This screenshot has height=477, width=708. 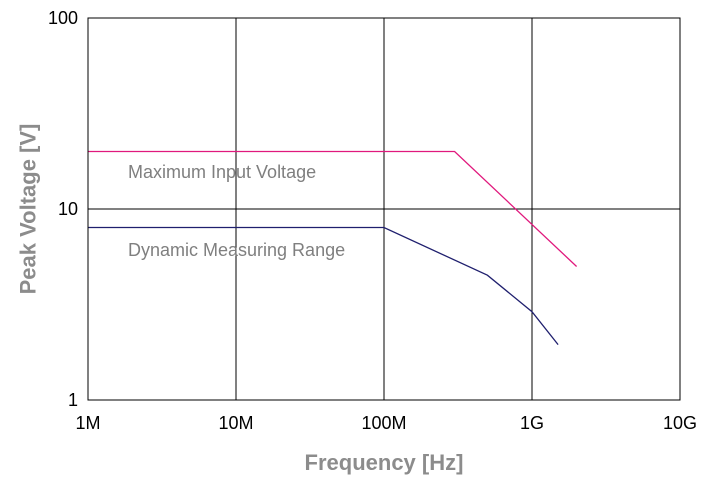 I want to click on y-axis-title: Peak Voltage [V], so click(x=28, y=209).